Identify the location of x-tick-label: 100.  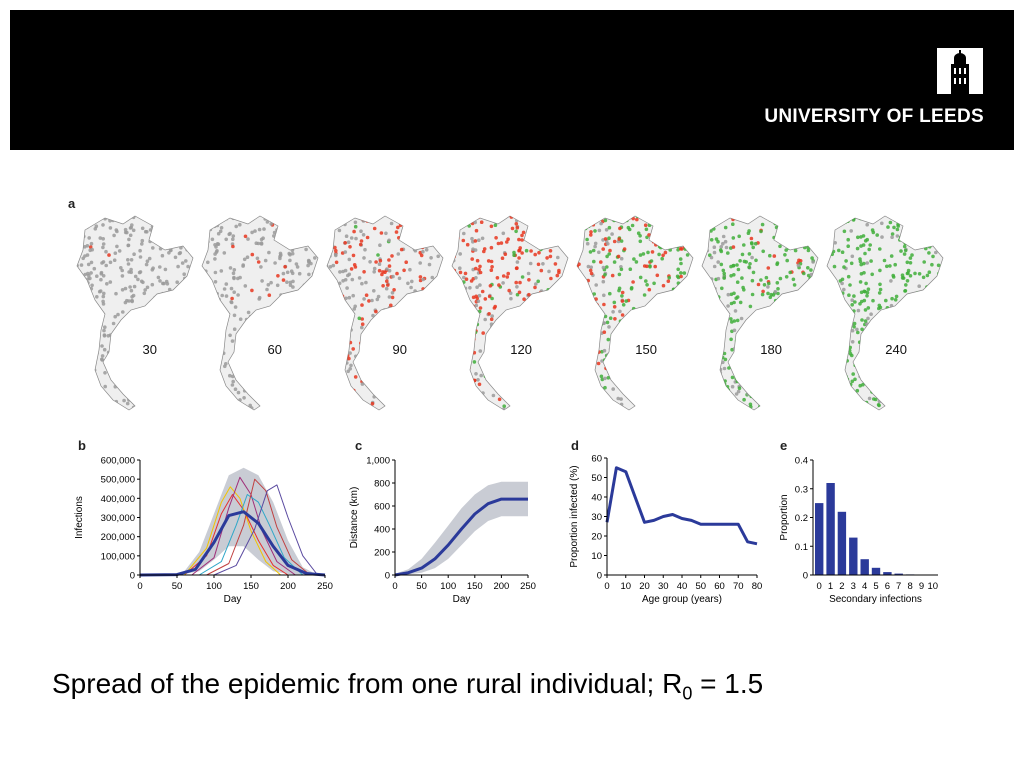
(214, 586).